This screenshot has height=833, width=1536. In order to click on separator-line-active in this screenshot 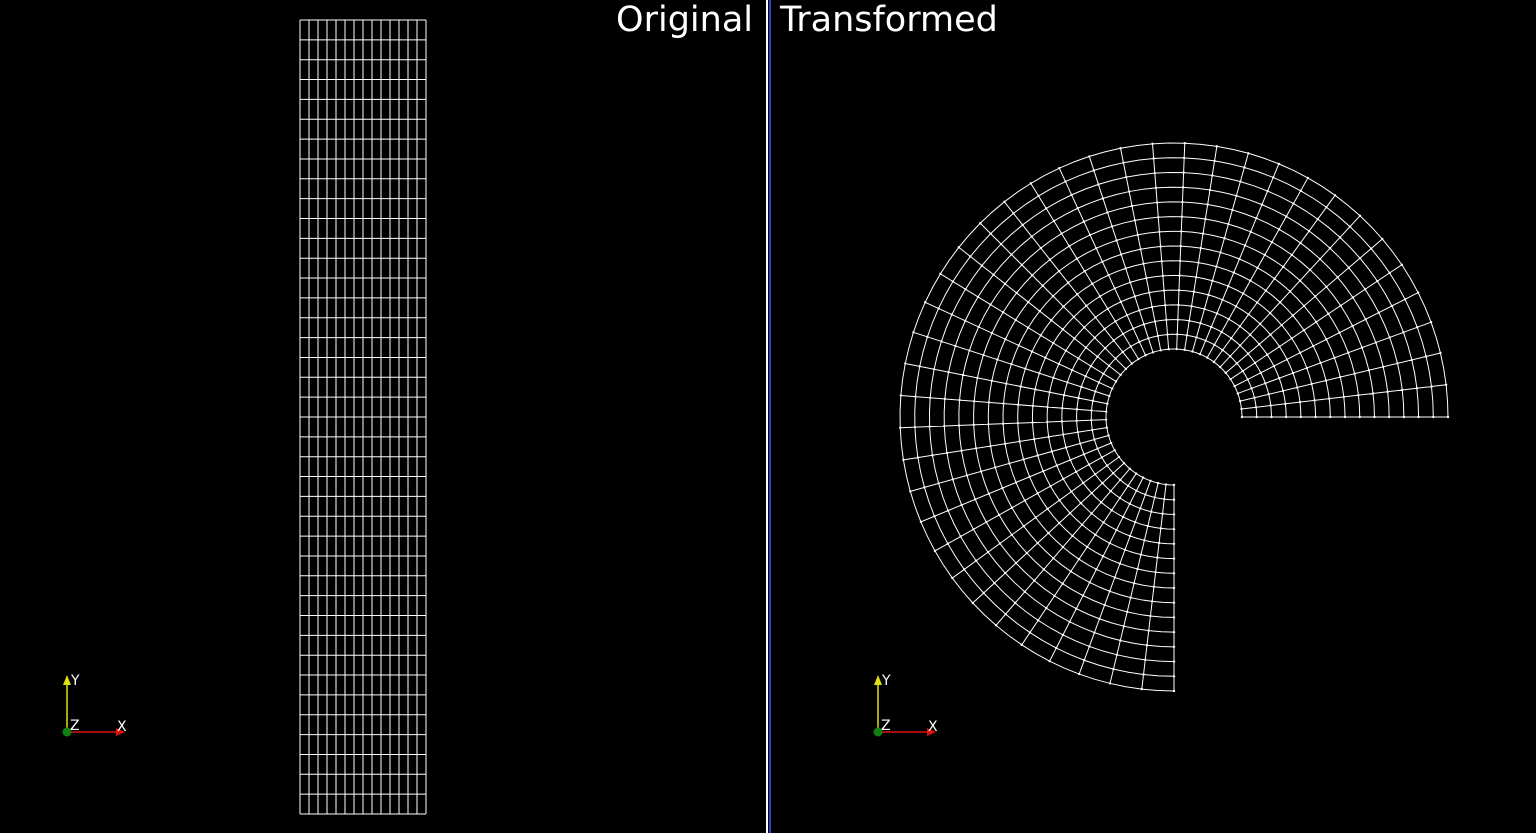, I will do `click(770, 416)`.